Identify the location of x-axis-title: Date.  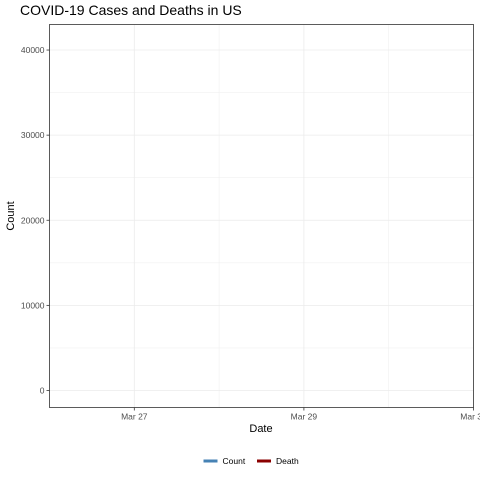
(260, 429).